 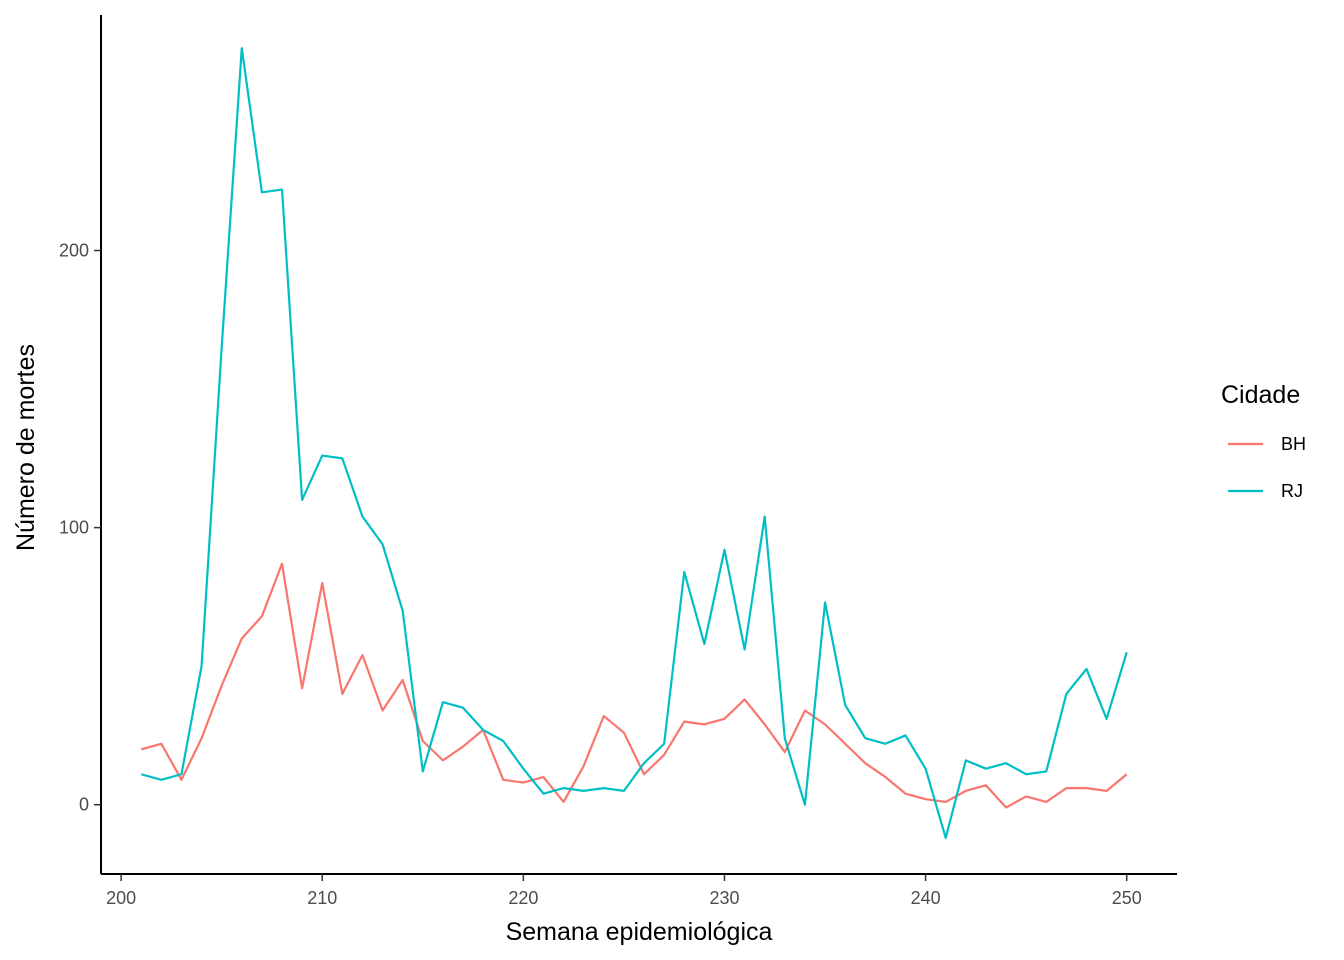 I want to click on y-tick-label: 0, so click(x=84, y=805).